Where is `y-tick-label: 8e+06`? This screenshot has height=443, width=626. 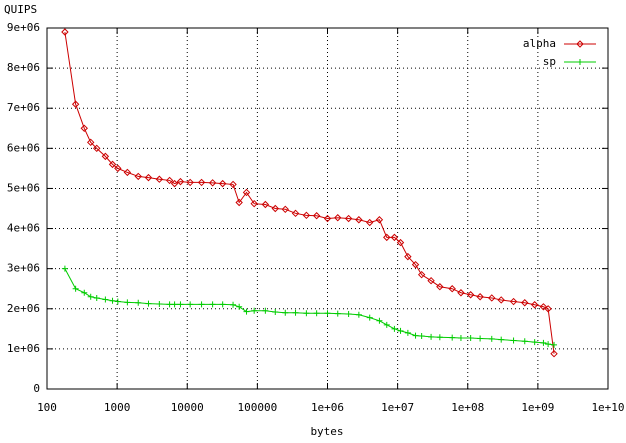 y-tick-label: 8e+06 is located at coordinates (23, 67).